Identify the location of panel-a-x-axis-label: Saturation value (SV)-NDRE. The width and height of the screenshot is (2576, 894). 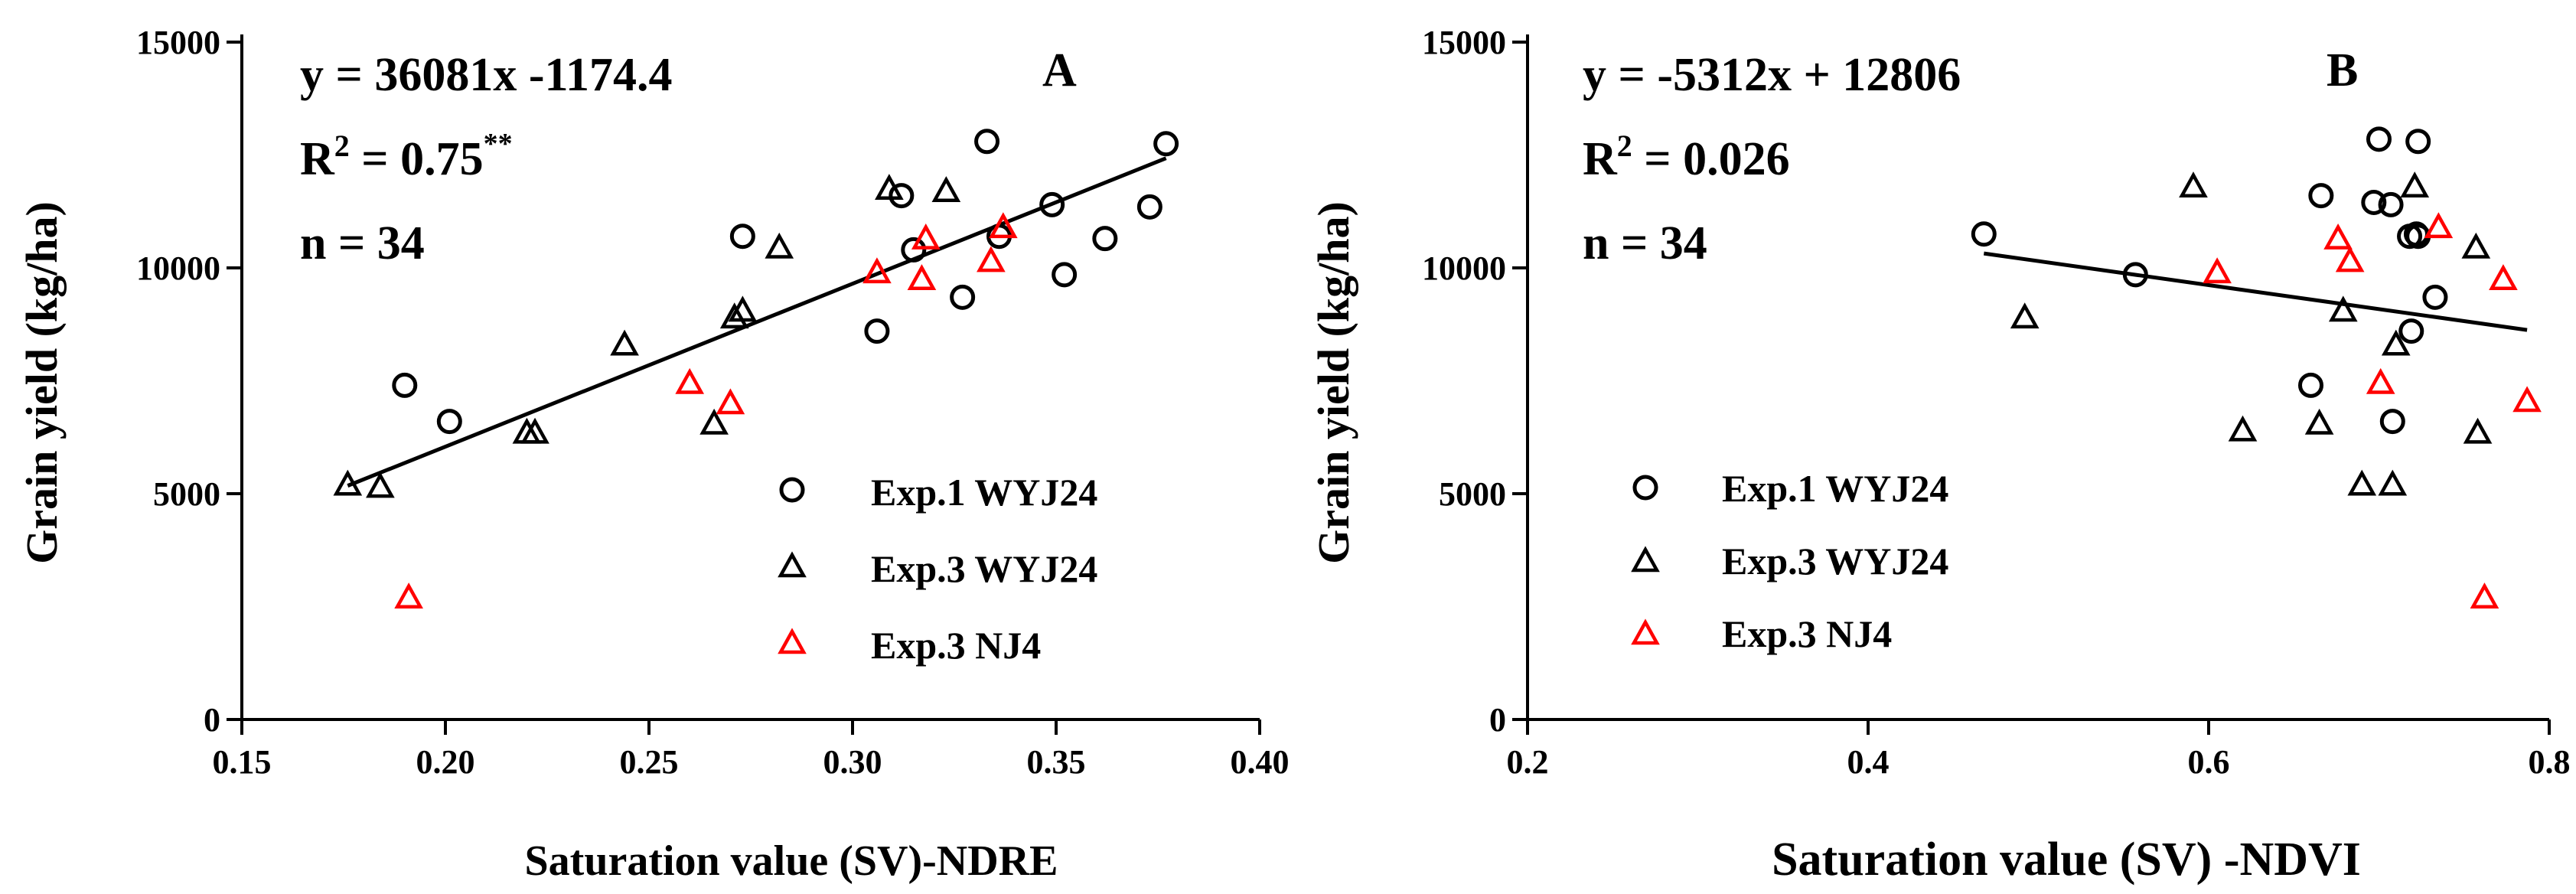
(791, 861).